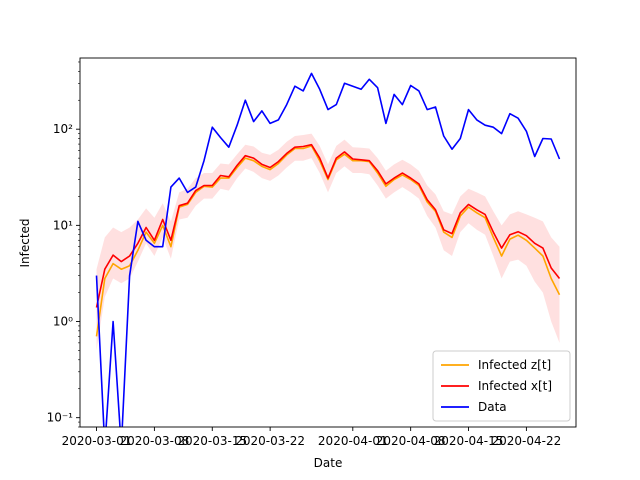 Image resolution: width=640 pixels, height=480 pixels. I want to click on y-tick-label: 10¹, so click(63, 225).